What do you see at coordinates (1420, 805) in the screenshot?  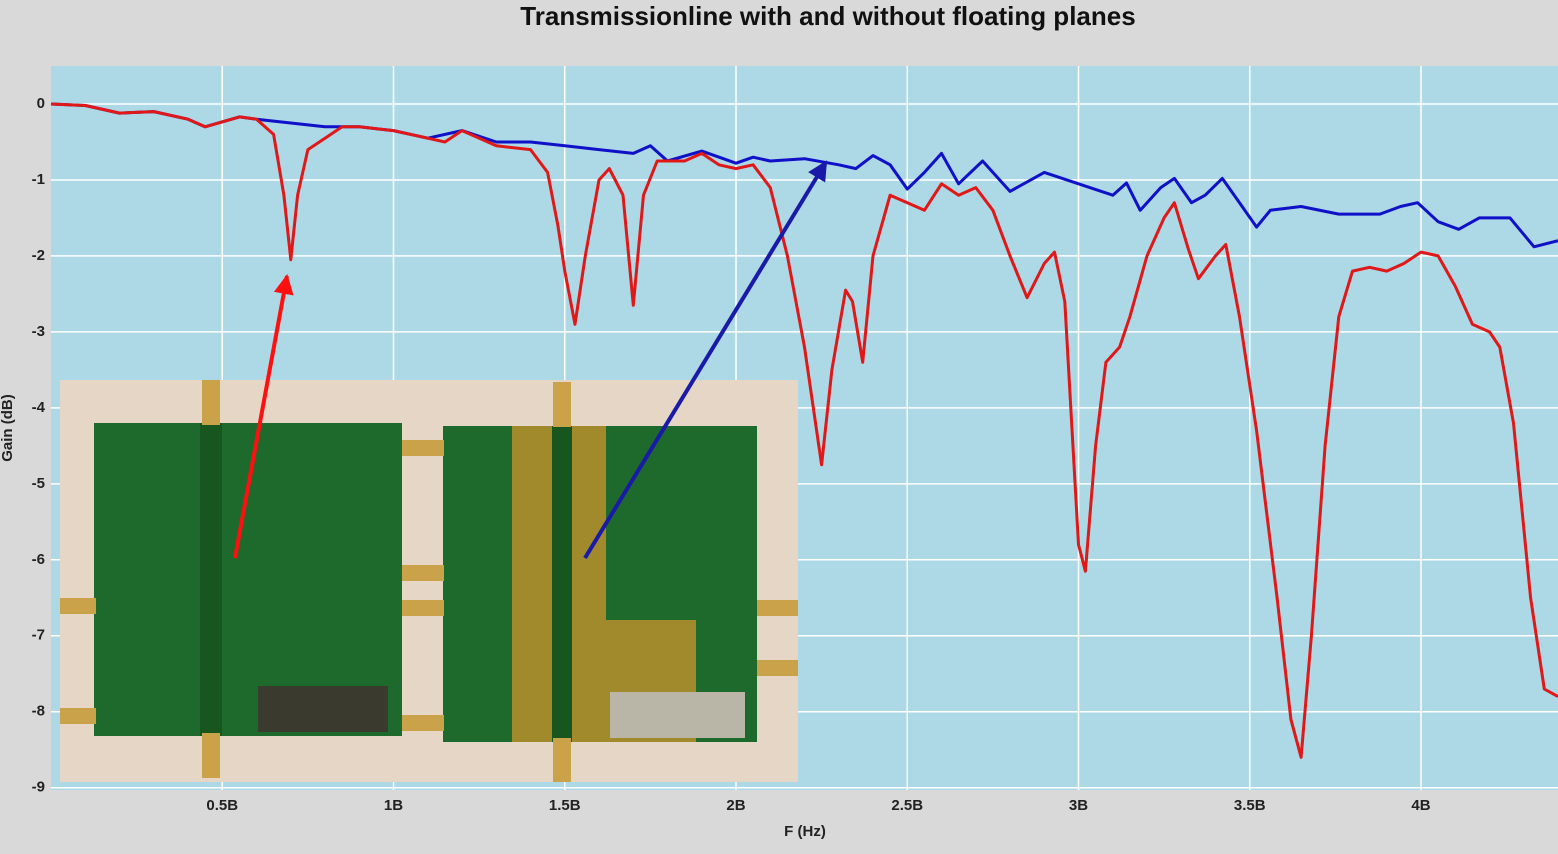 I see `x-tick-label: 4B` at bounding box center [1420, 805].